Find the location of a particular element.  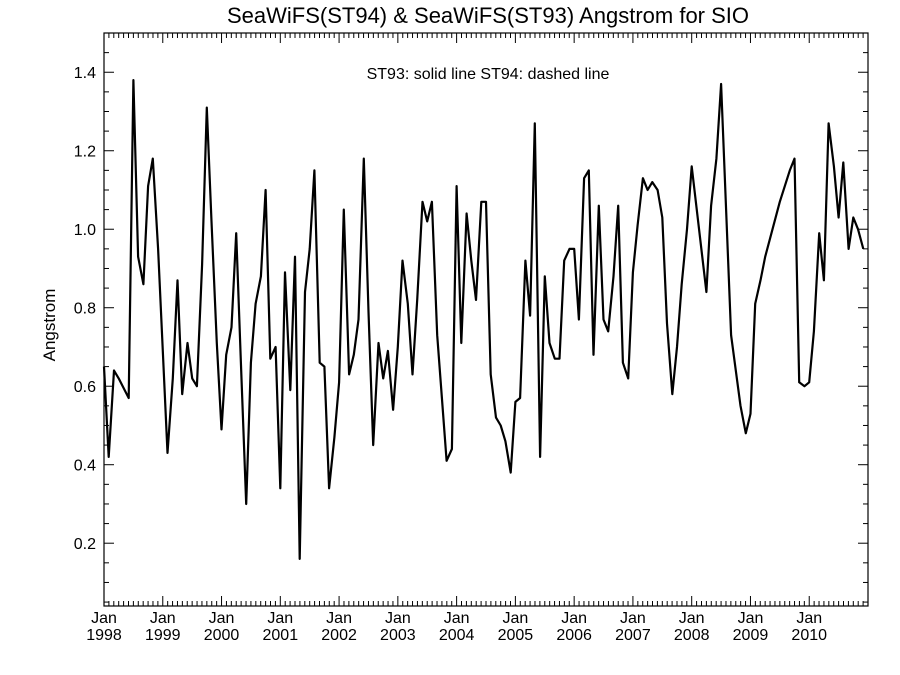

x-tick-year-label: 2001 is located at coordinates (281, 635).